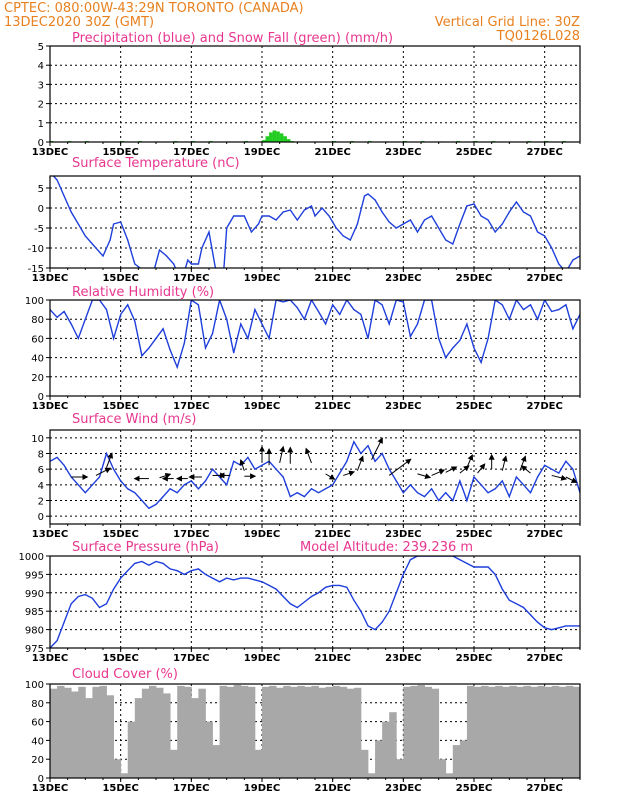 Image resolution: width=618 pixels, height=800 pixels. Describe the element at coordinates (120, 406) in the screenshot. I see `x-tick-label: 15DEC` at that location.